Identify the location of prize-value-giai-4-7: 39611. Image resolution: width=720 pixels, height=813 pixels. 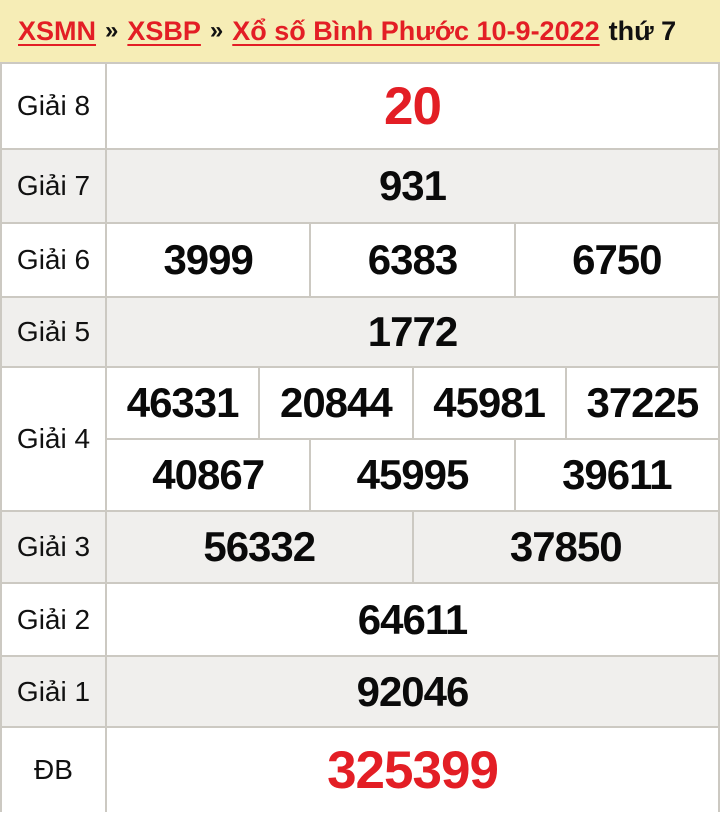
(615, 475).